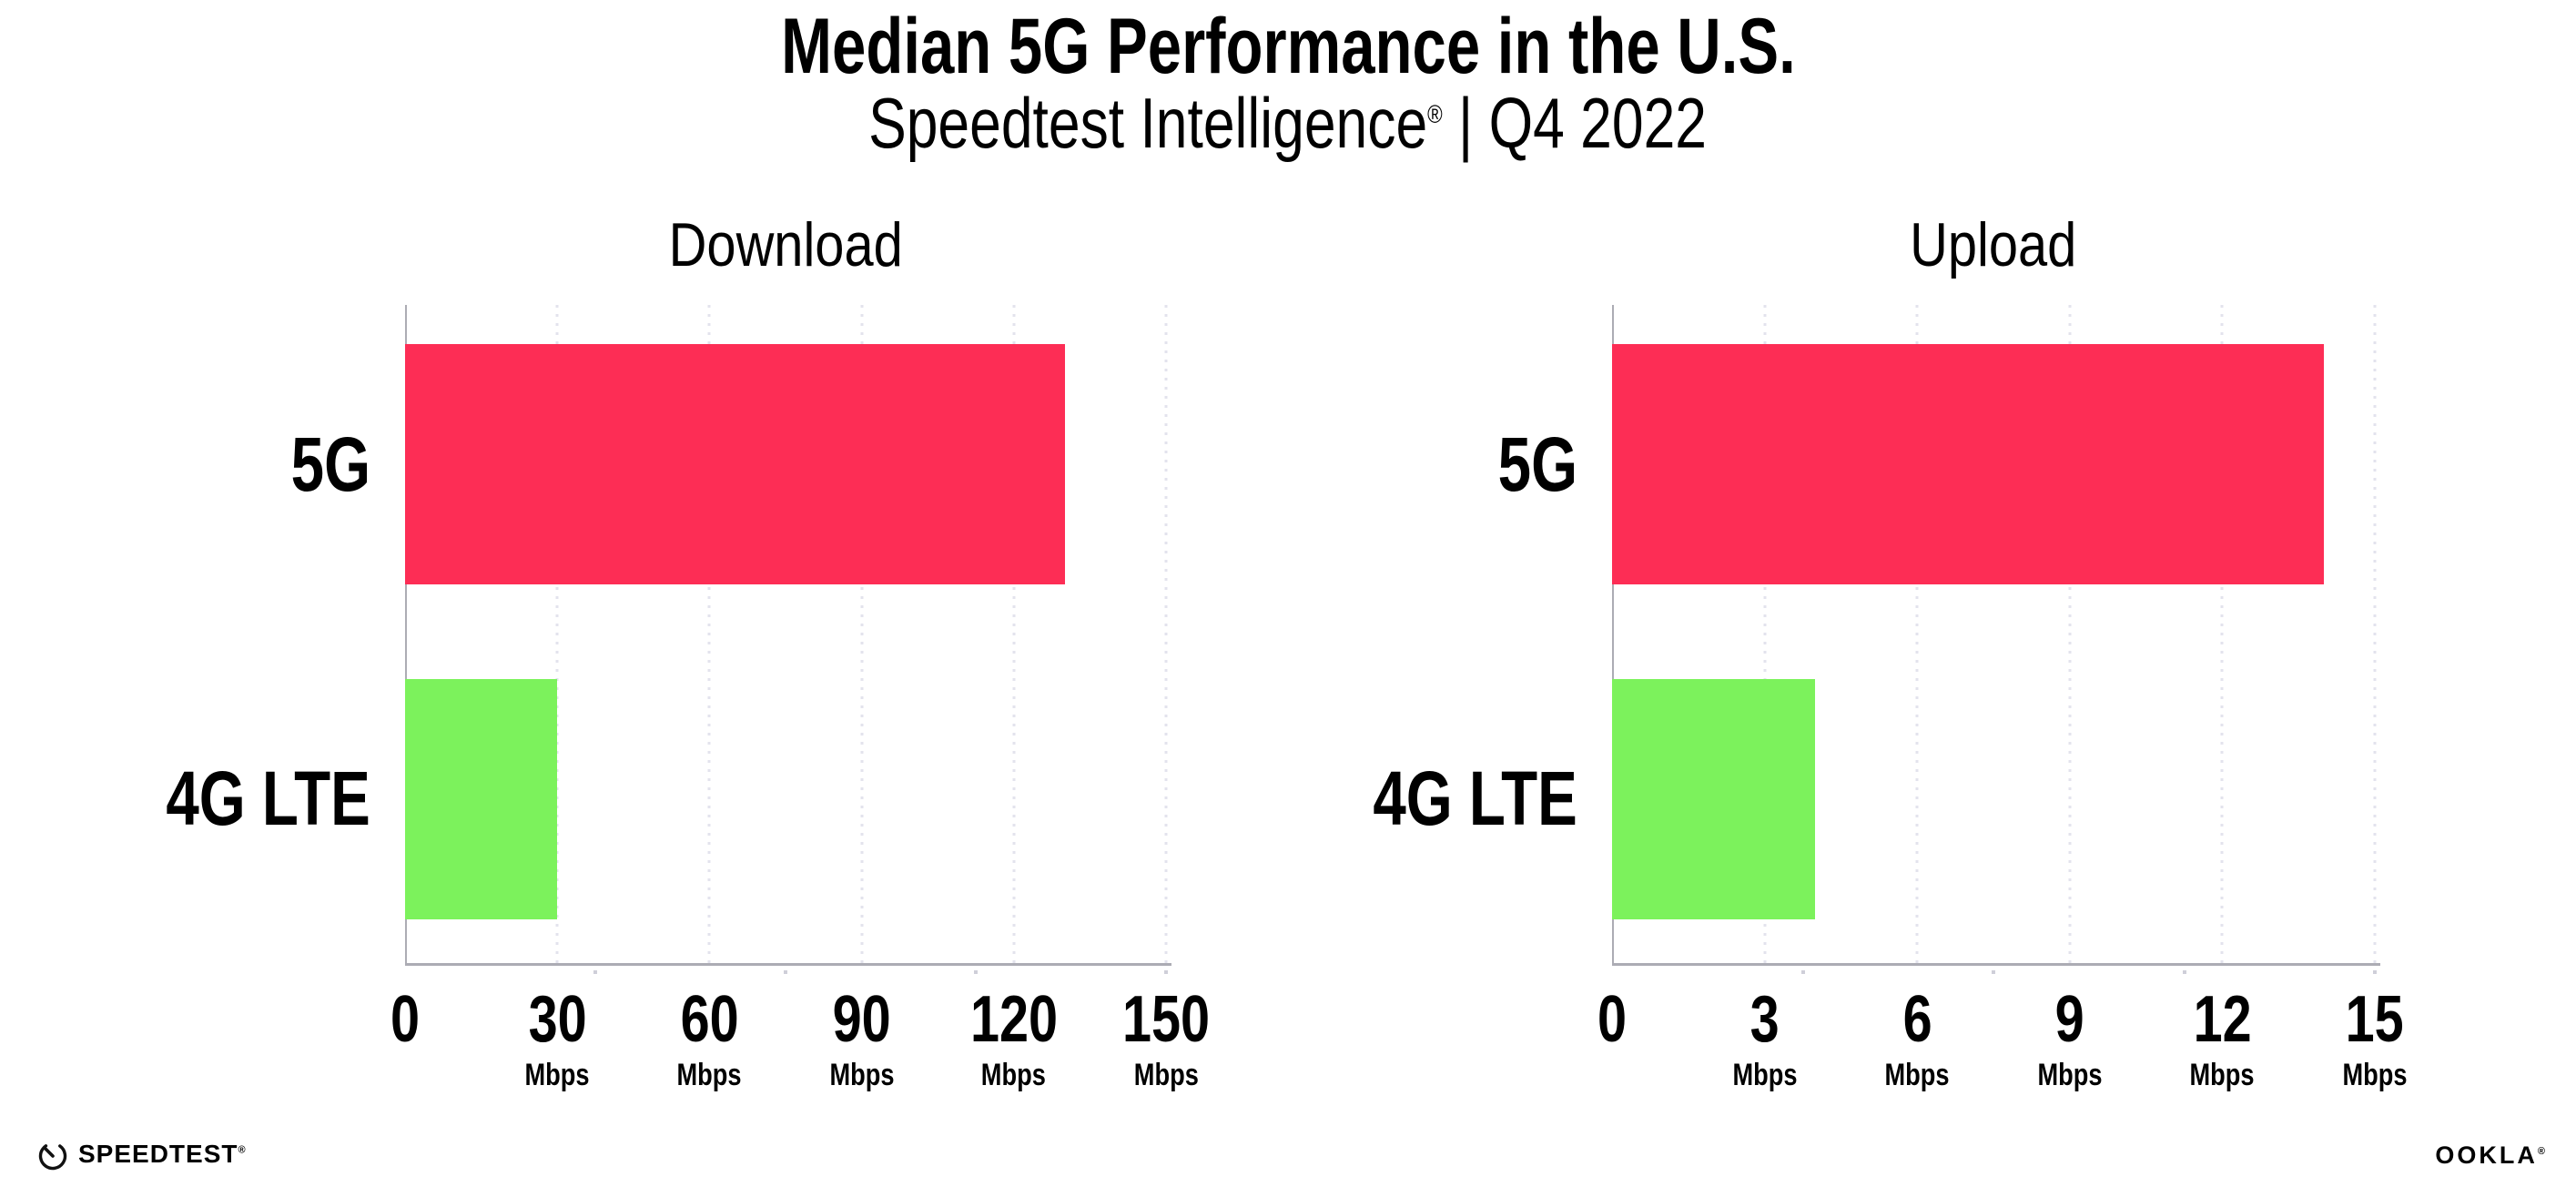 The image size is (2576, 1197). Describe the element at coordinates (1013, 1020) in the screenshot. I see `x-tick-value: 120` at that location.